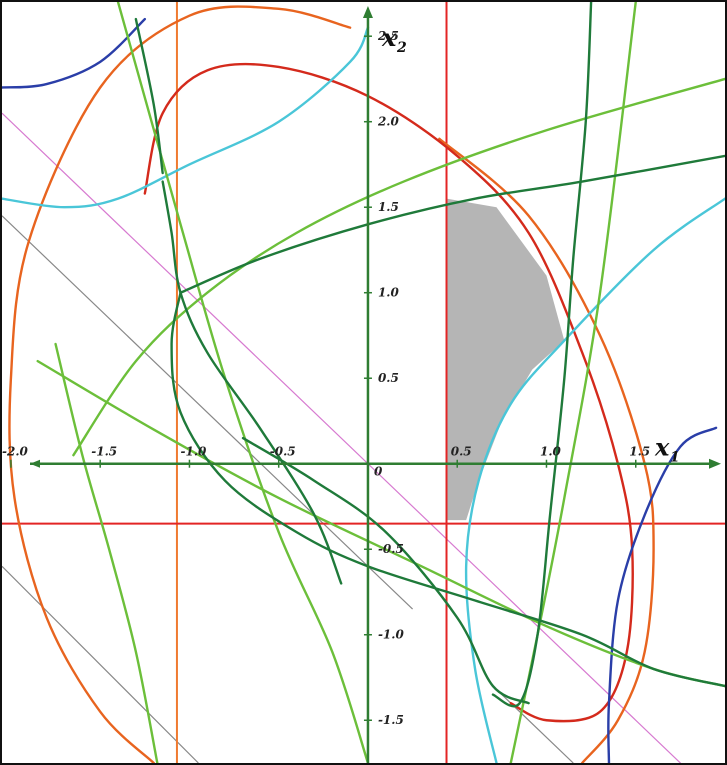 The height and width of the screenshot is (765, 727). Describe the element at coordinates (675, 458) in the screenshot. I see `x-axis-label-sub: 1` at that location.